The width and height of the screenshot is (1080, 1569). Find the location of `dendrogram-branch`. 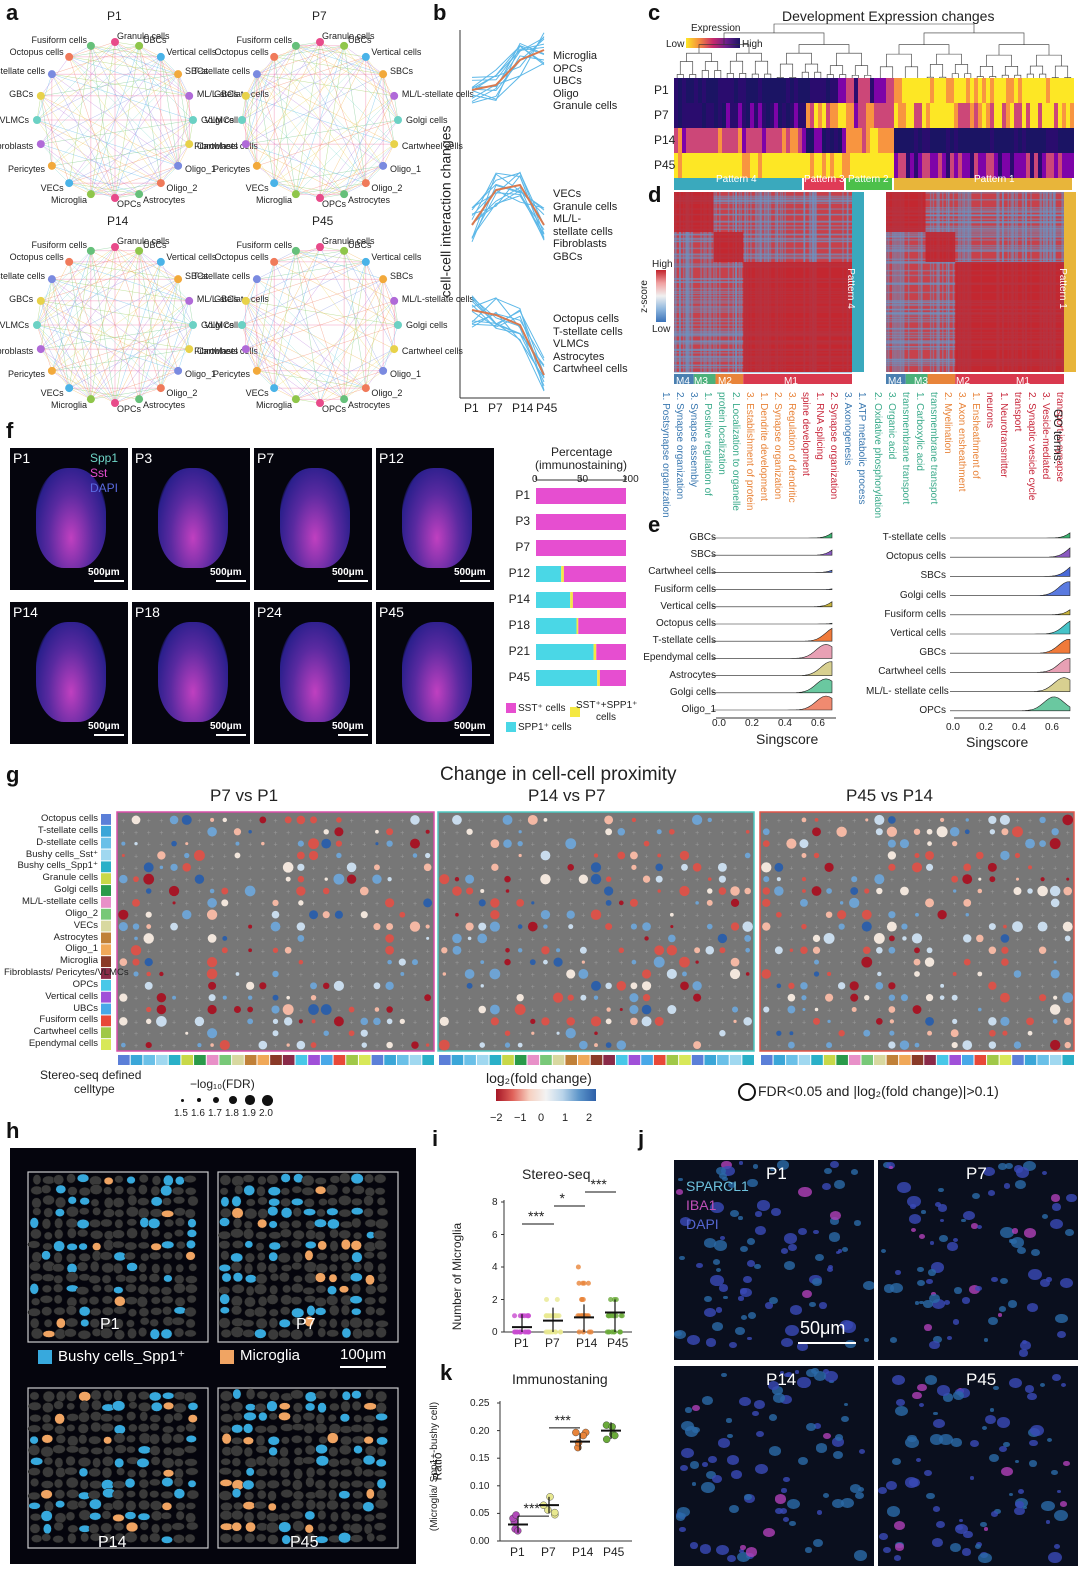

dendrogram-branch is located at coordinates (824, 49).